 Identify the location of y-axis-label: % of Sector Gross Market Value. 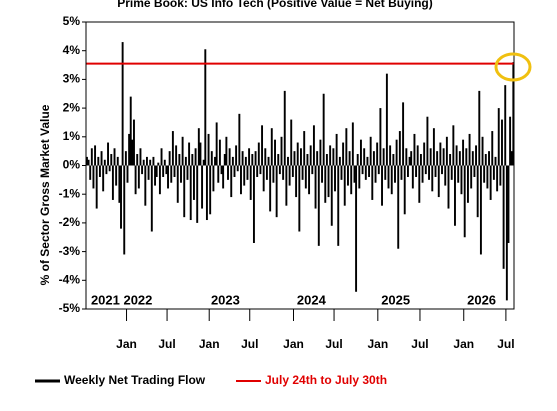
(45, 194).